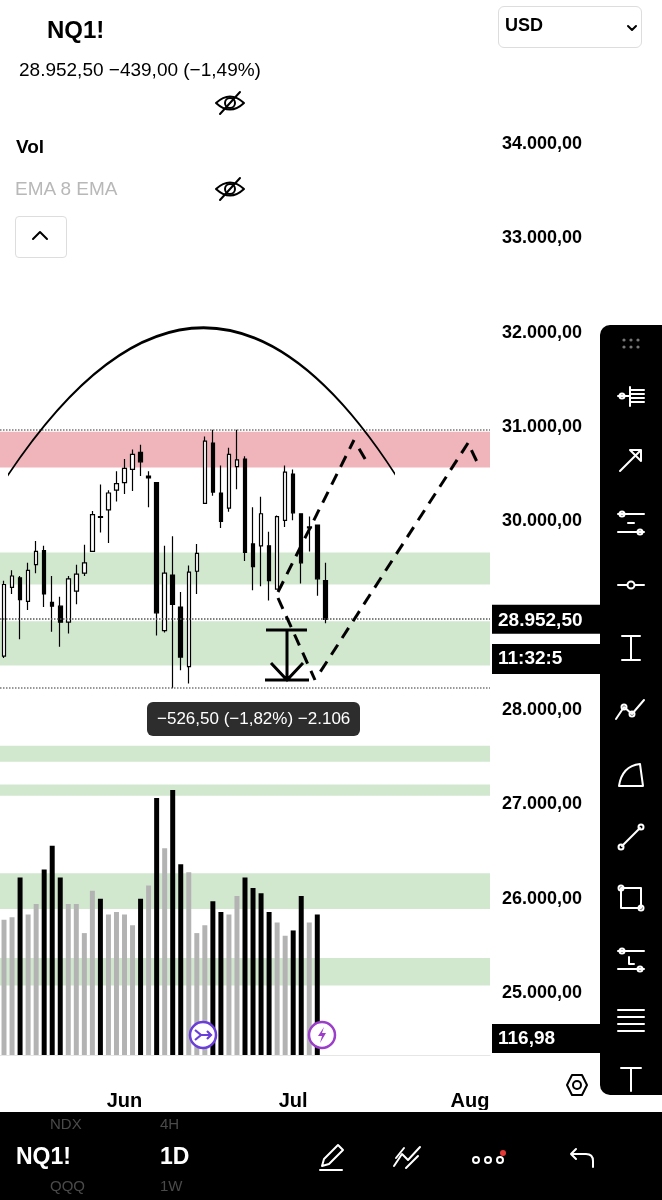  What do you see at coordinates (542, 897) in the screenshot?
I see `y-tick-label: 26.000,00` at bounding box center [542, 897].